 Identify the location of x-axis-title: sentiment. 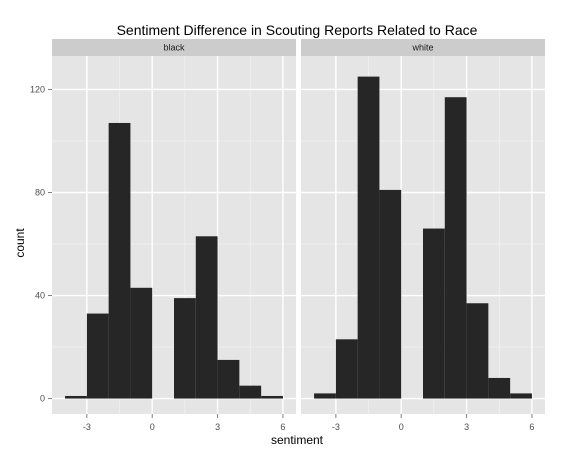
(297, 440).